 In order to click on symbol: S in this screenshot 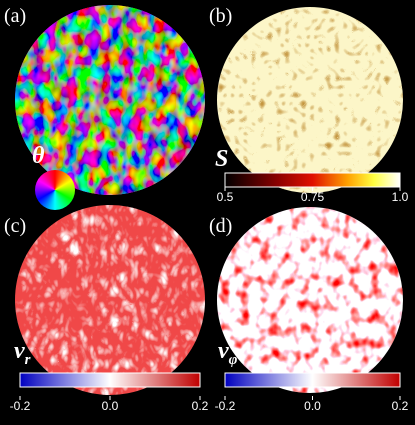, I will do `click(221, 159)`.